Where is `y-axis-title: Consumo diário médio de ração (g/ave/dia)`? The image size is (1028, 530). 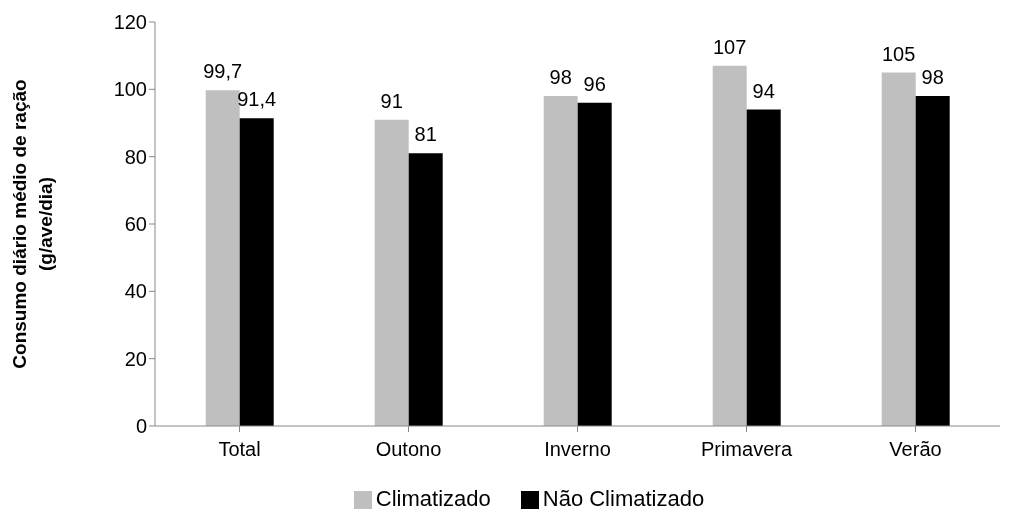 y-axis-title: Consumo diário médio de ração (g/ave/dia) is located at coordinates (32, 224).